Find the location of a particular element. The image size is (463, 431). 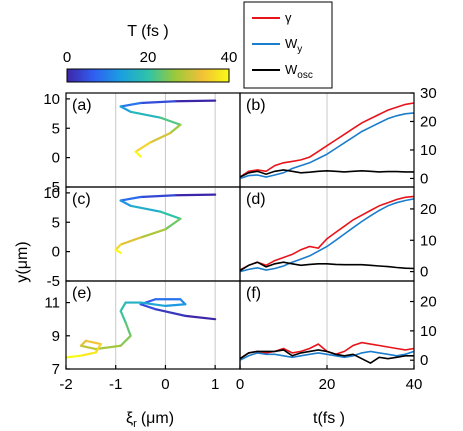

colorbar: T (fs ) 0 20 40 is located at coordinates (150, 53).